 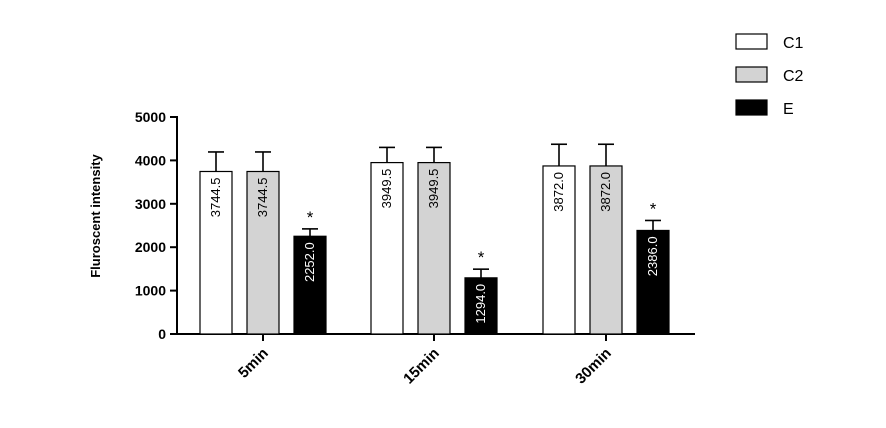 What do you see at coordinates (162, 334) in the screenshot?
I see `y-tick-label: 0` at bounding box center [162, 334].